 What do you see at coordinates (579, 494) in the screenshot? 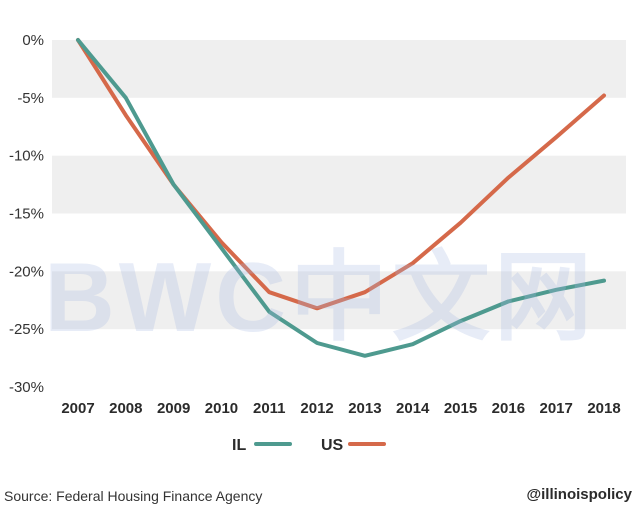
I see `brand-handle: @illinoispolicy` at bounding box center [579, 494].